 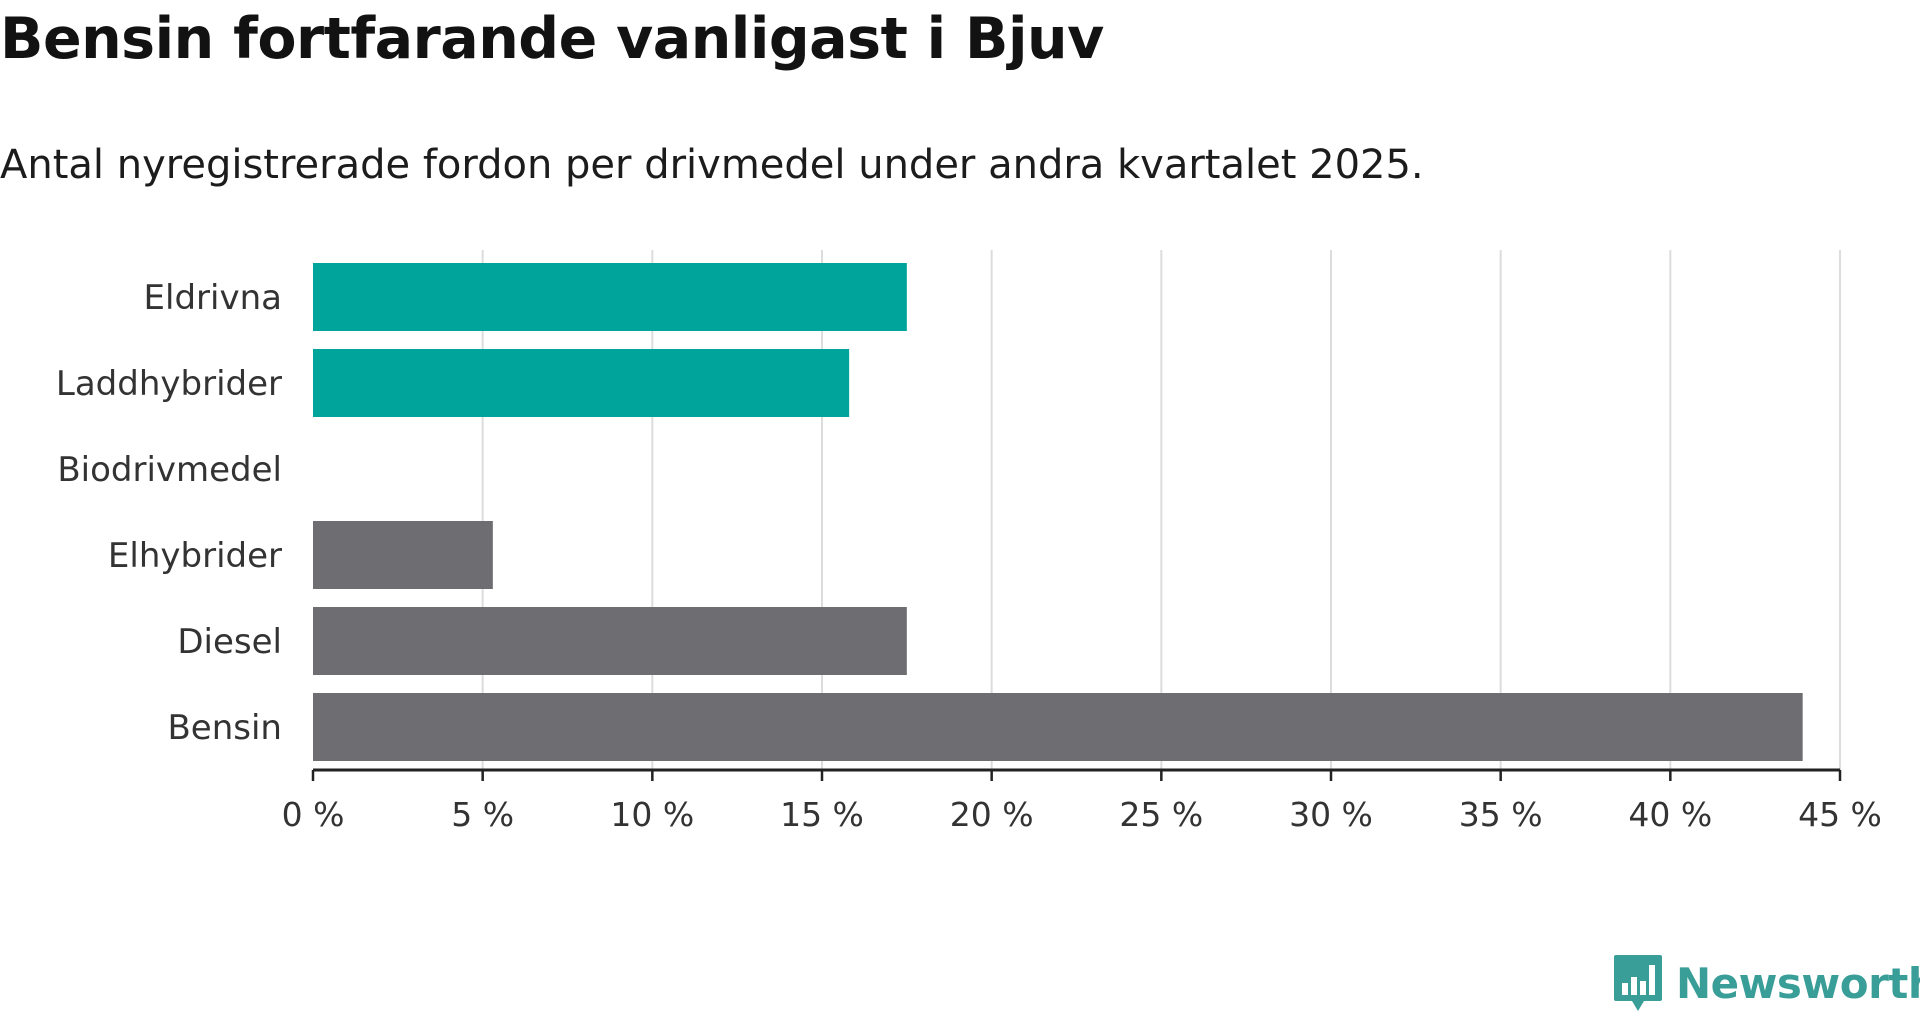 What do you see at coordinates (822, 814) in the screenshot?
I see `x-tick-label-15: 15 %` at bounding box center [822, 814].